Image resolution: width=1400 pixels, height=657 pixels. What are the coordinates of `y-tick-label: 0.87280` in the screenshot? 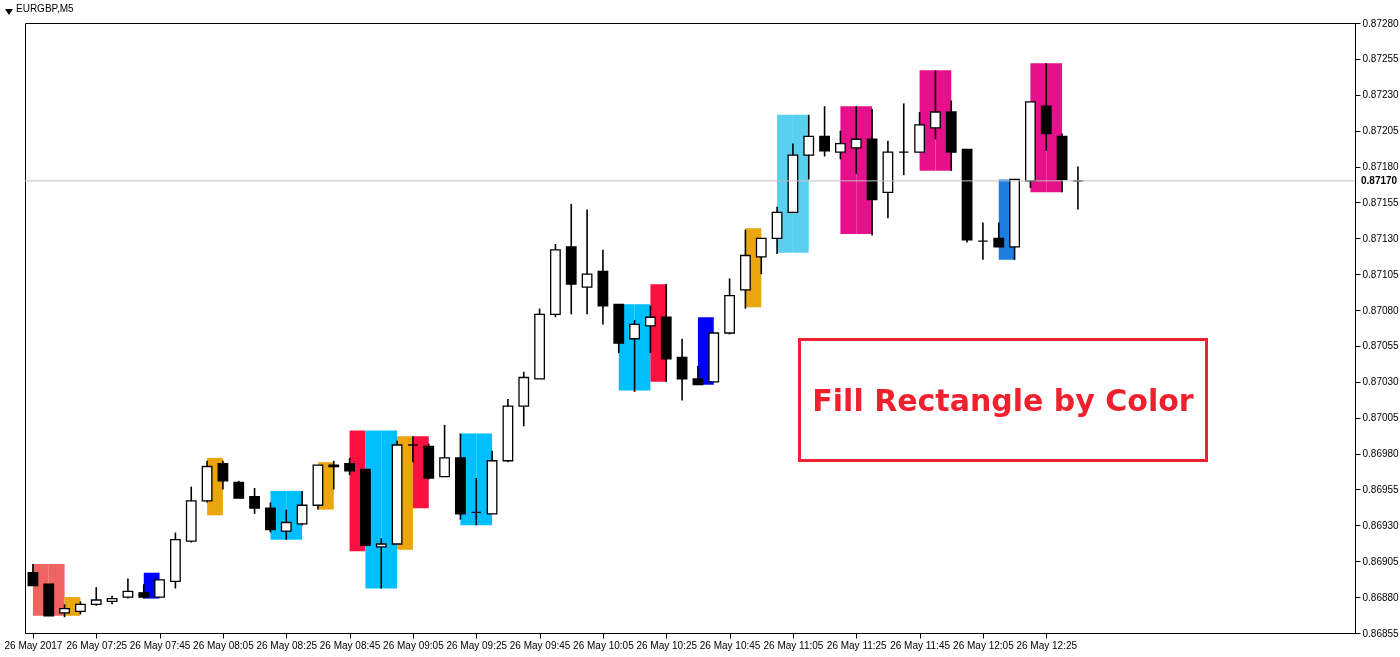 It's located at (1381, 23).